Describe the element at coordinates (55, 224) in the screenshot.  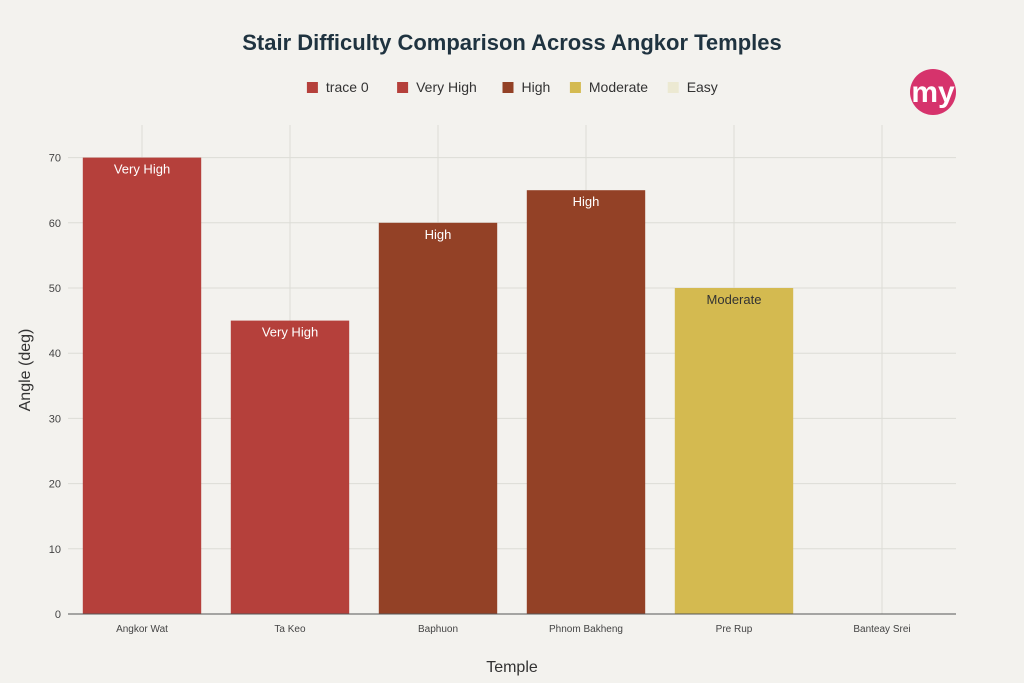
I see `y-tick-label: 60` at that location.